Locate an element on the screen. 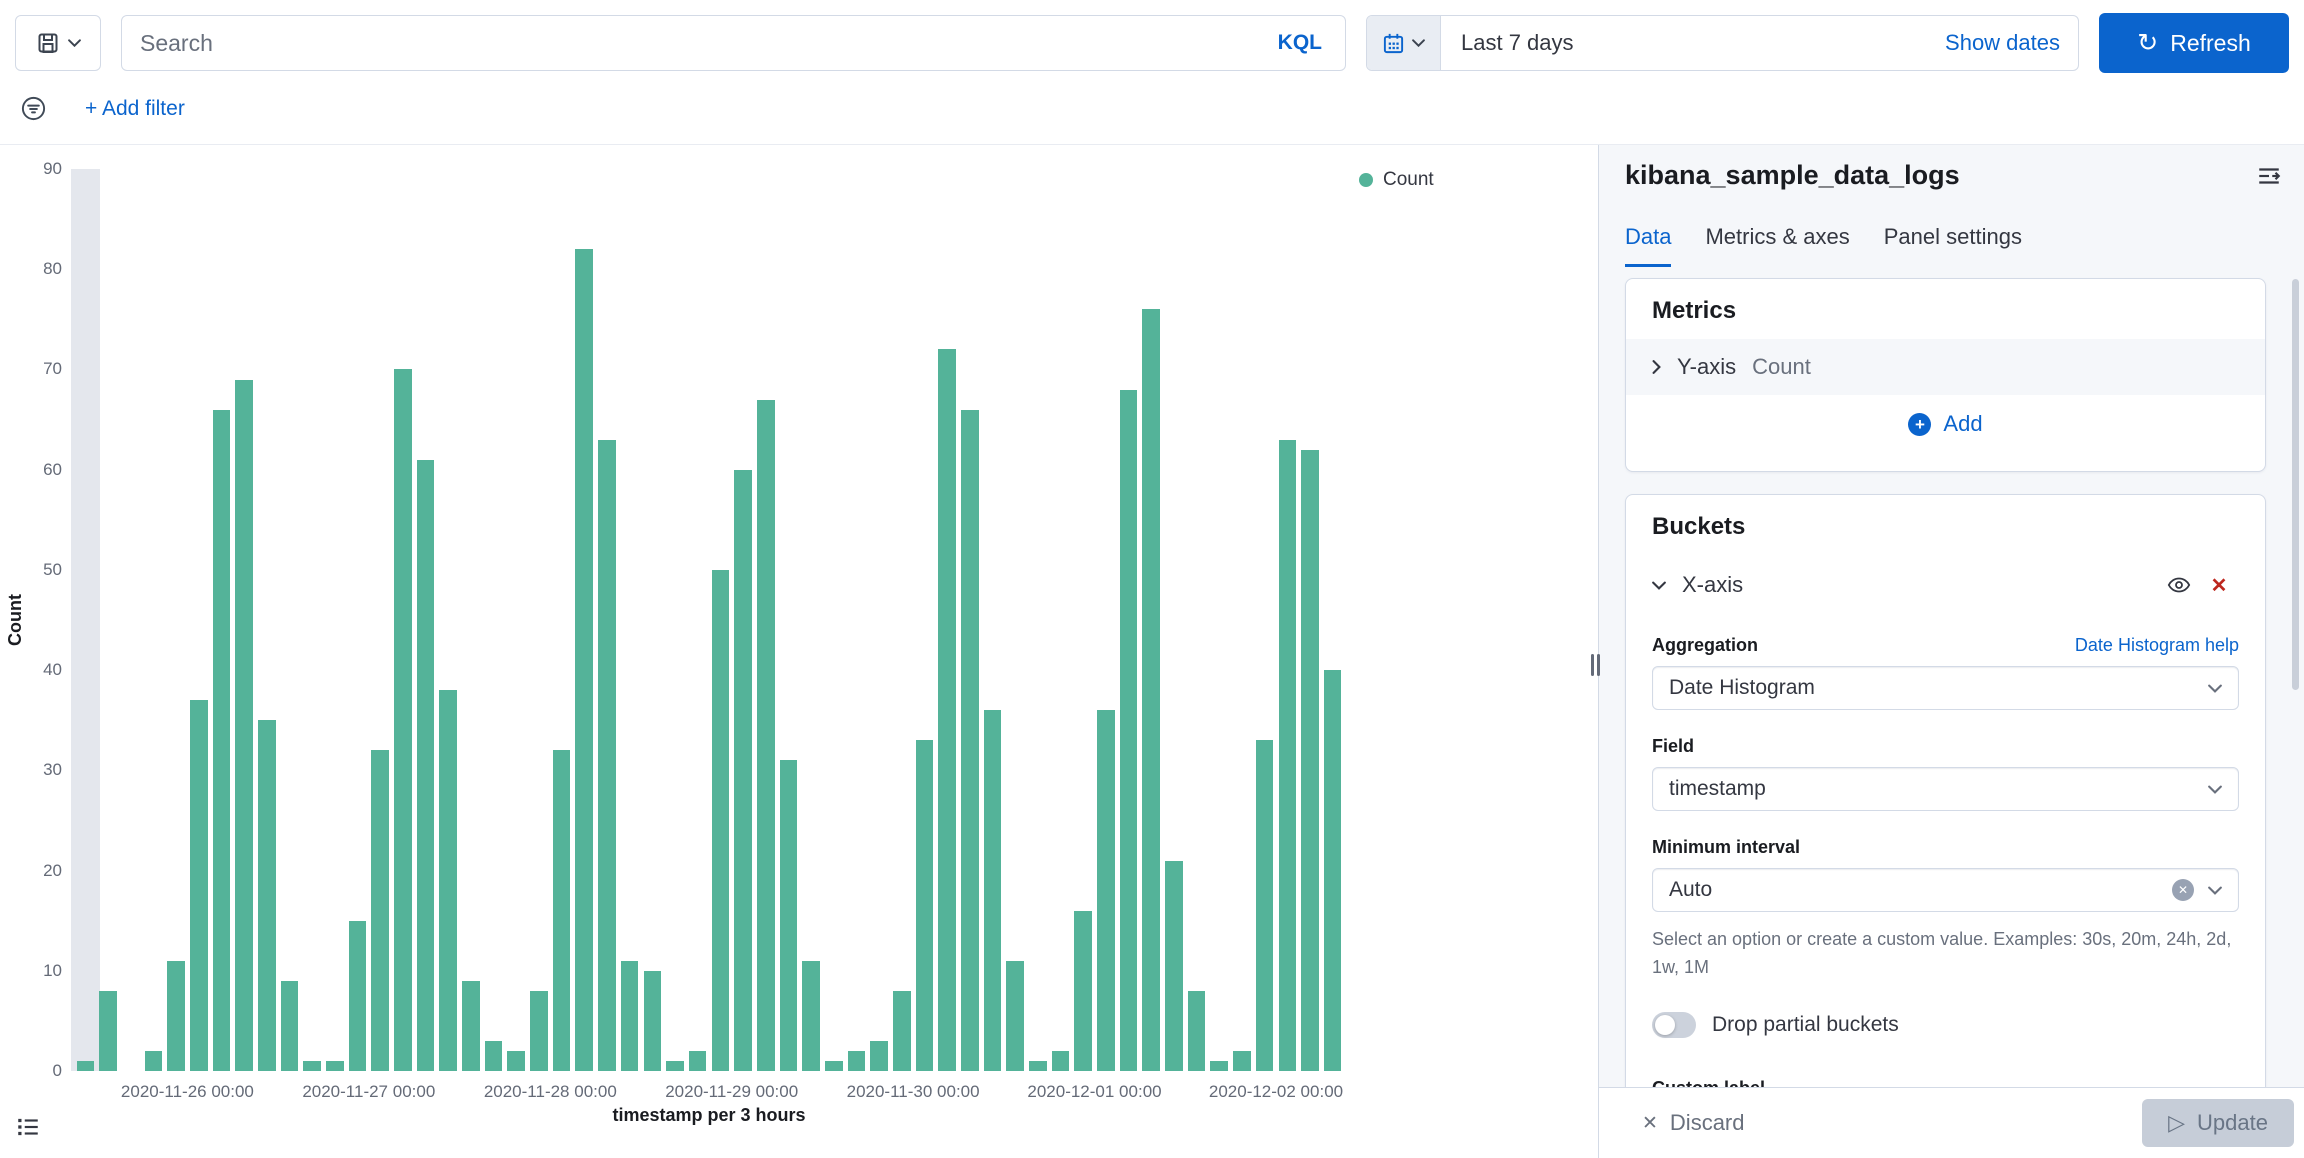 The width and height of the screenshot is (2304, 1158). drop-partial-buckets-toggle is located at coordinates (1674, 1024).